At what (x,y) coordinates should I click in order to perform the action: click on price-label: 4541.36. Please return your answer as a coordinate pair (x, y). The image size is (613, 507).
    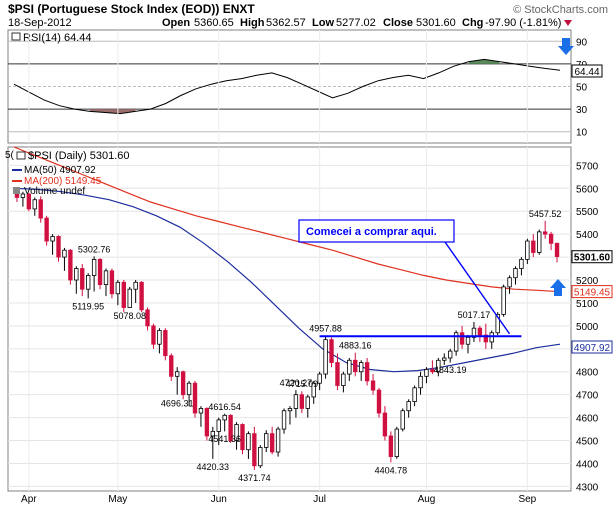
    Looking at the image, I should click on (224, 439).